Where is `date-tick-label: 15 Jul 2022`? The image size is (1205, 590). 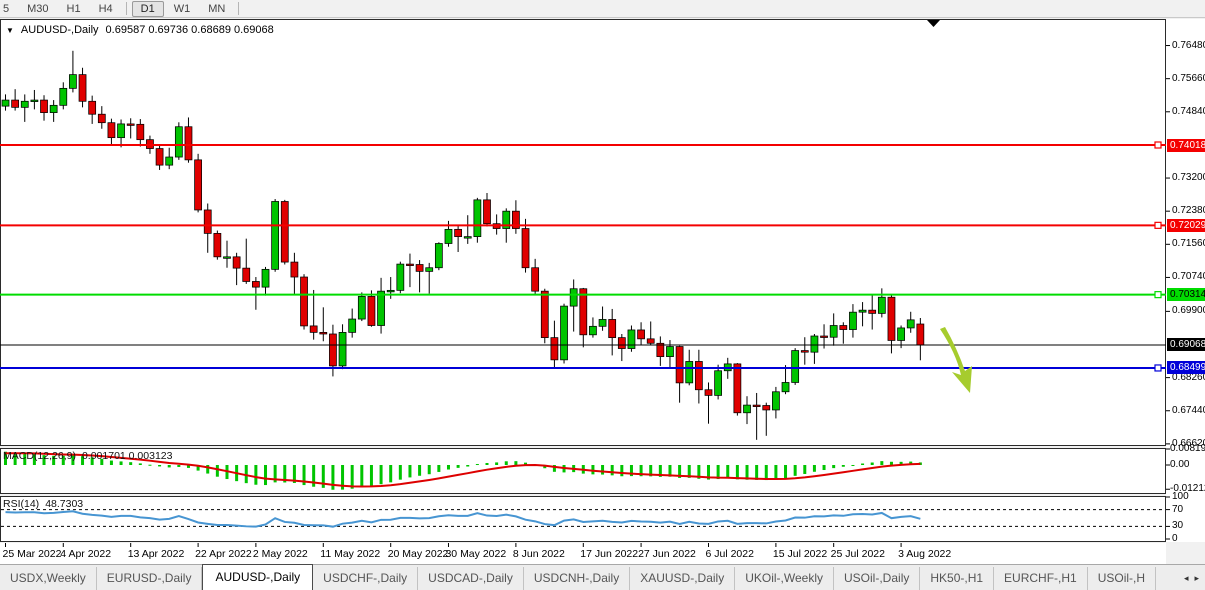 date-tick-label: 15 Jul 2022 is located at coordinates (800, 554).